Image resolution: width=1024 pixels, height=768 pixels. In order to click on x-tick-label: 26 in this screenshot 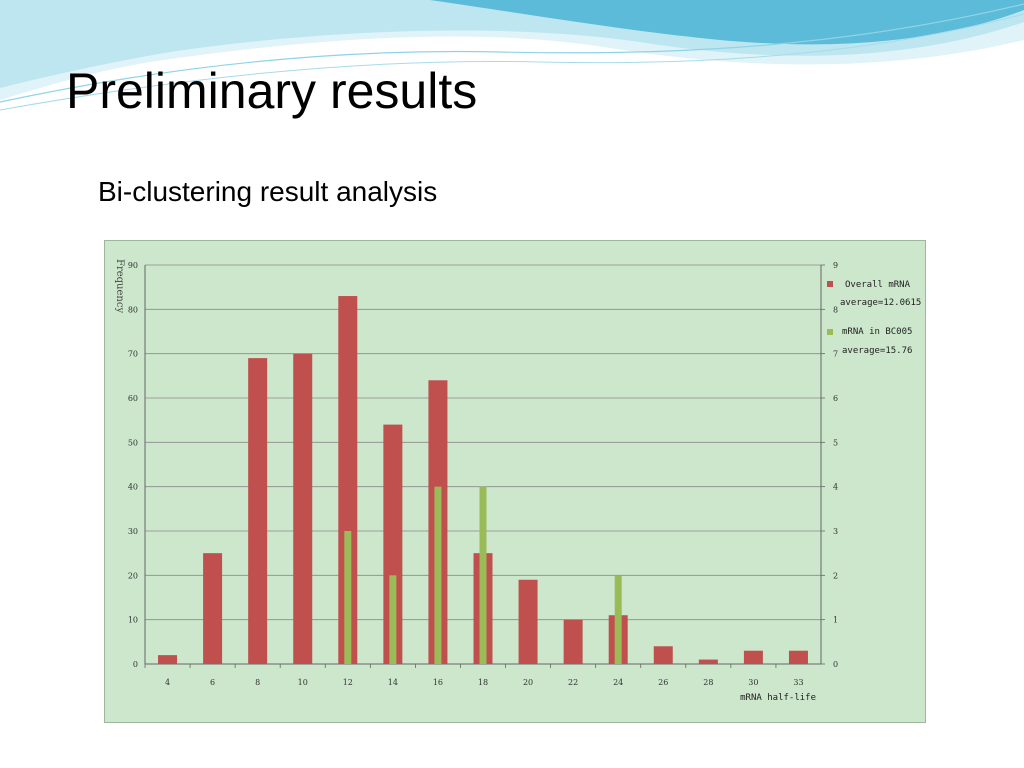, I will do `click(663, 682)`.